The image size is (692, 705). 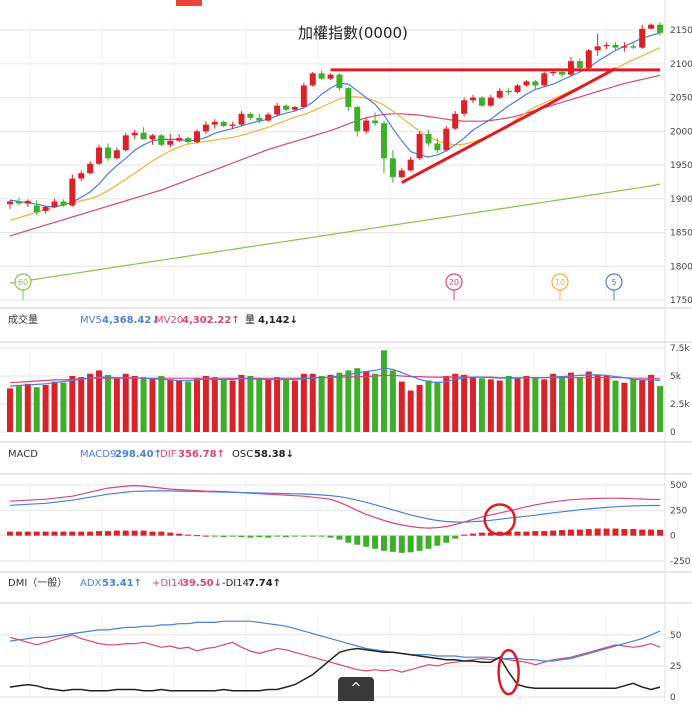 What do you see at coordinates (681, 301) in the screenshot?
I see `price-tick-label: 17500` at bounding box center [681, 301].